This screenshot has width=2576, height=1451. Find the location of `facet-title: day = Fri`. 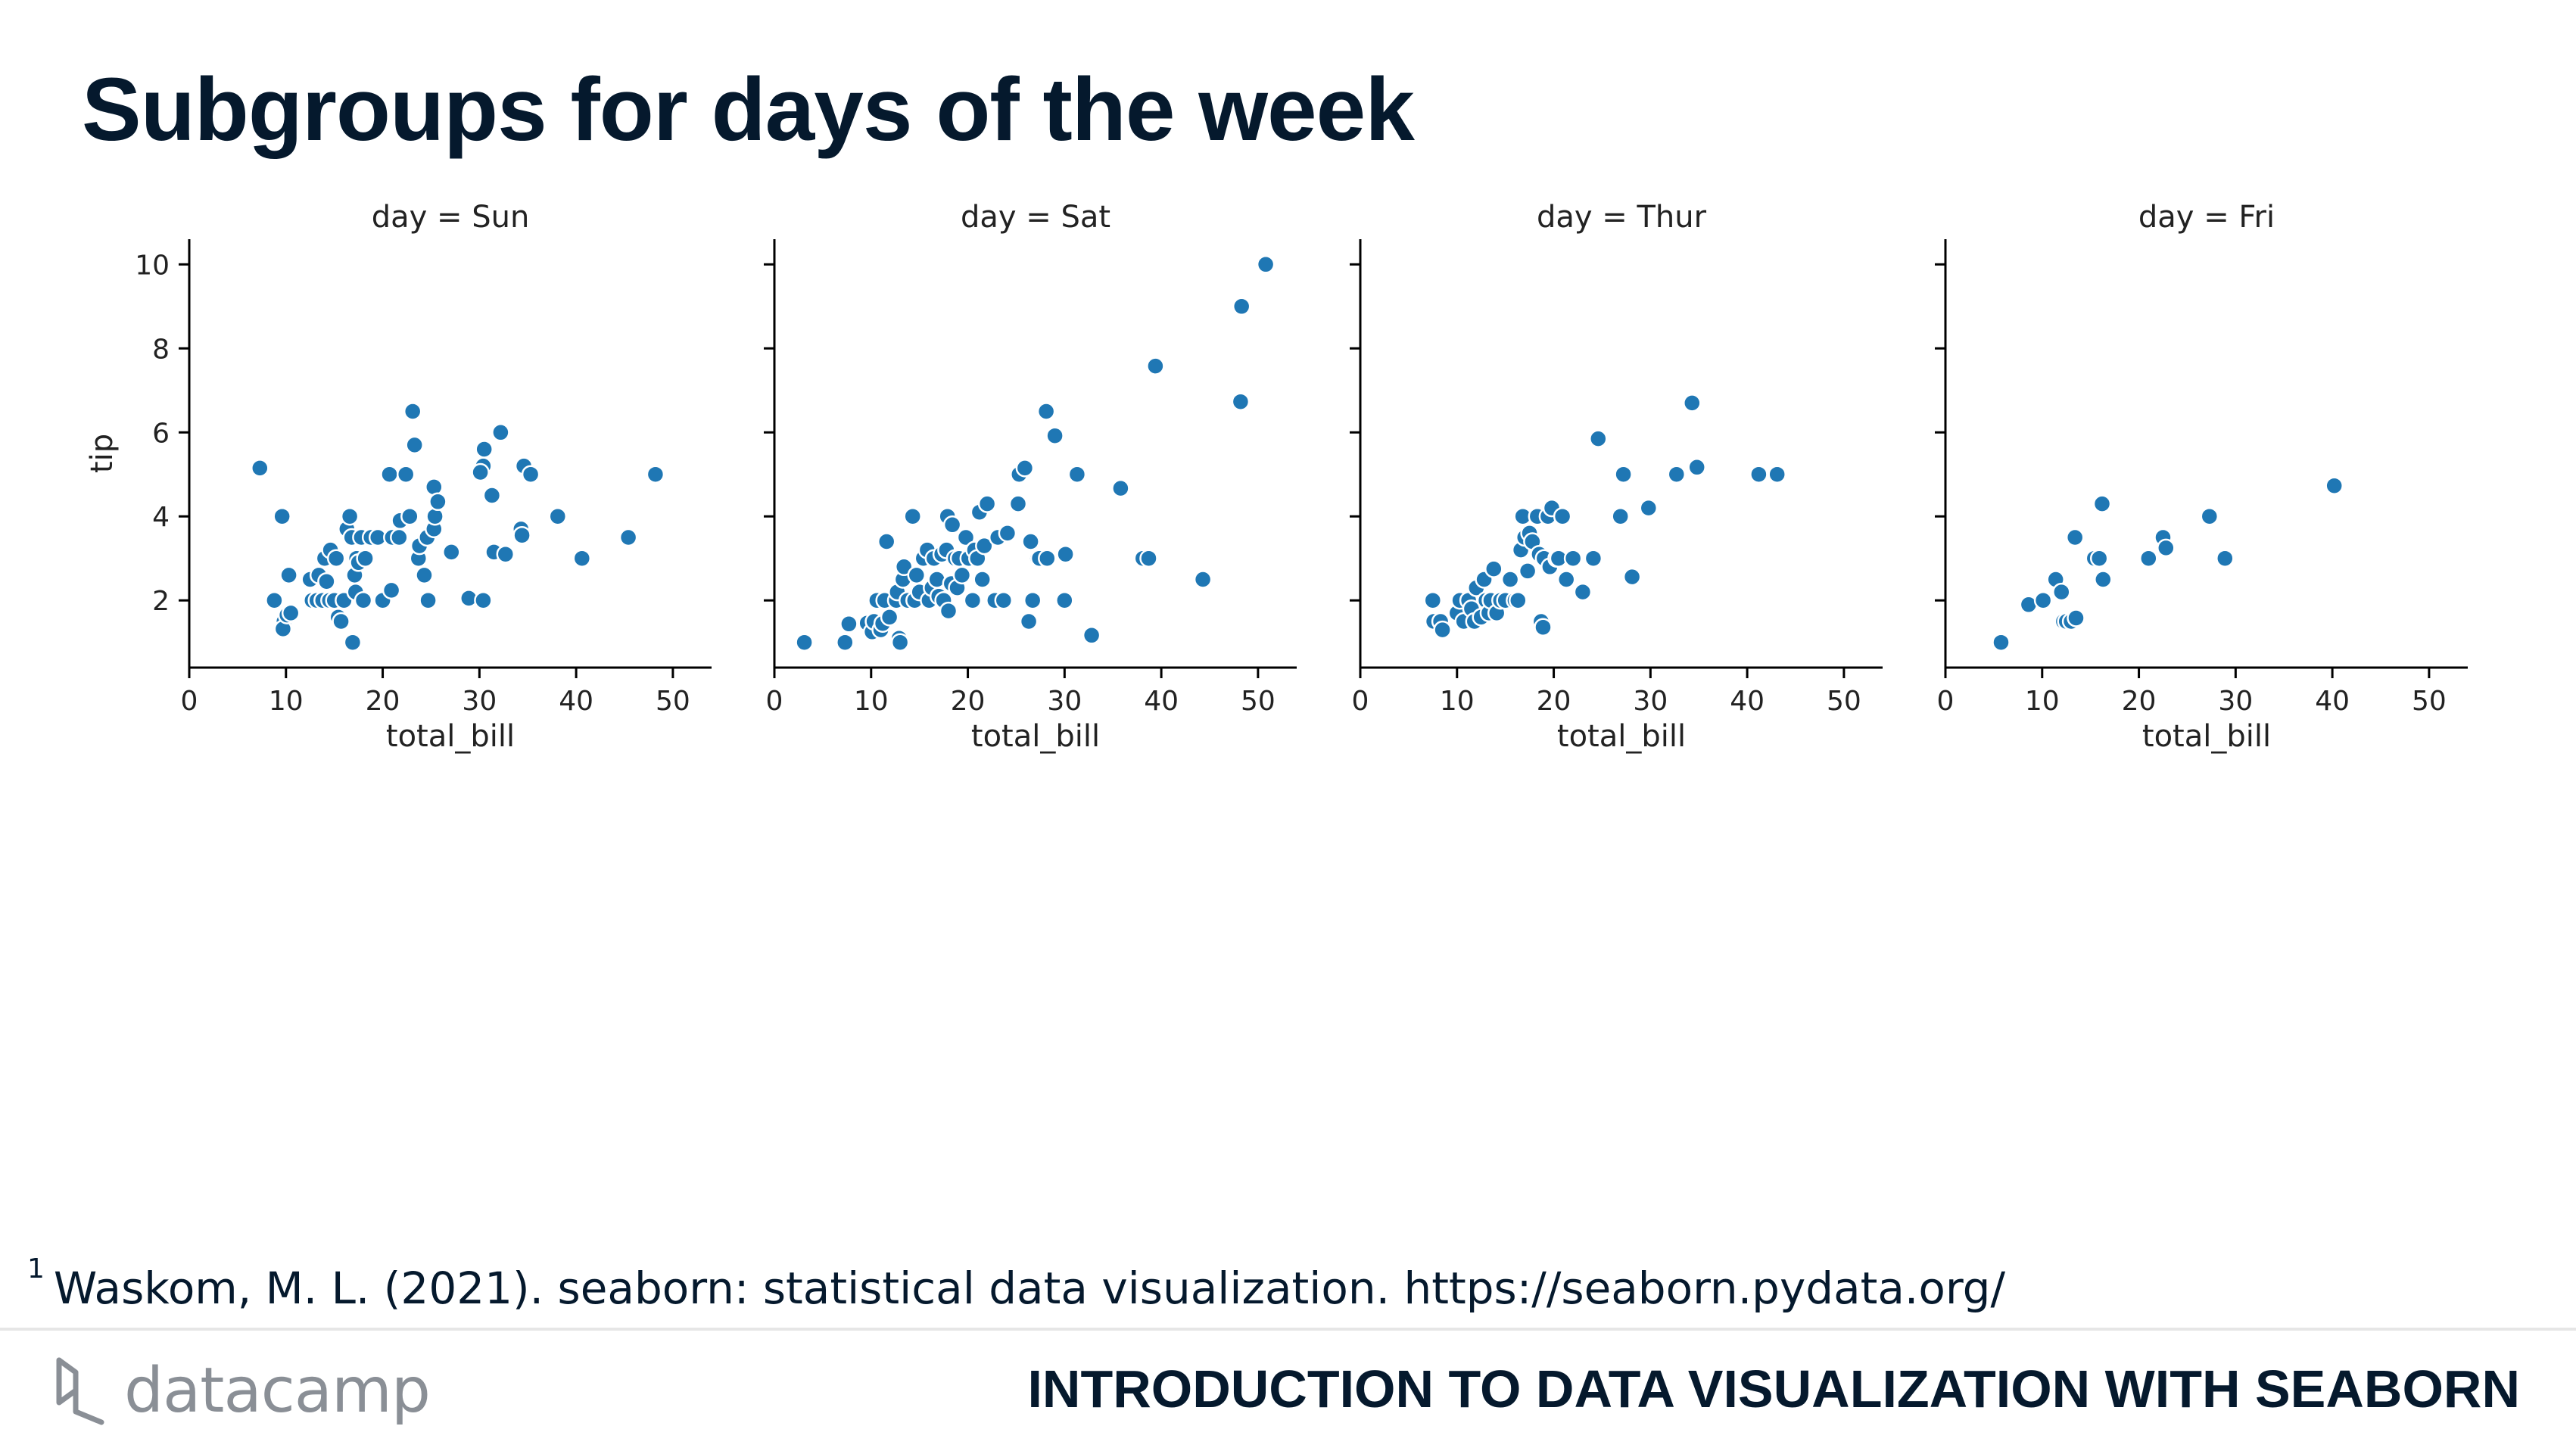

facet-title: day = Fri is located at coordinates (2206, 218).